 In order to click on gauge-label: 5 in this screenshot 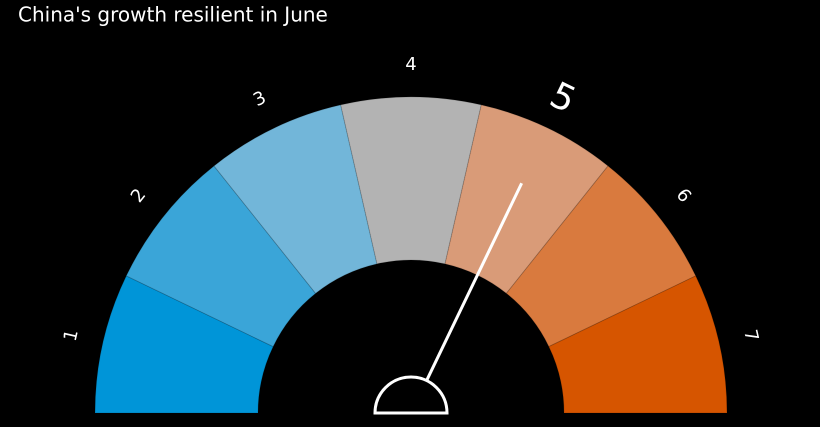, I will do `click(562, 98)`.